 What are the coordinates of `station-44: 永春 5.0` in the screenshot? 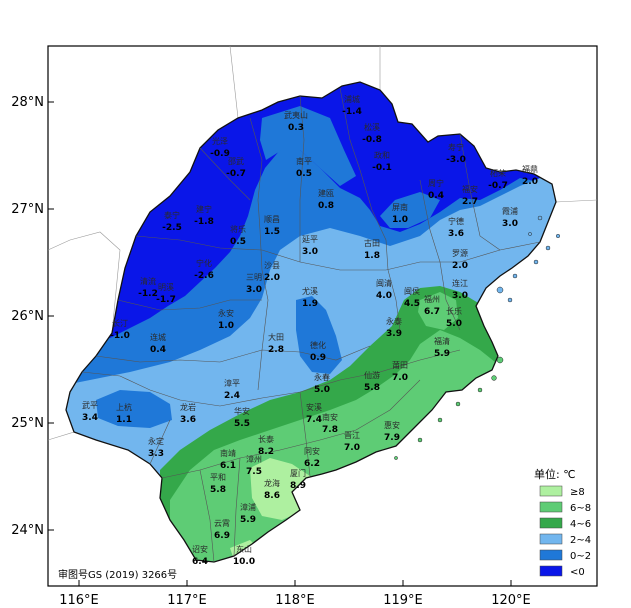 It's located at (322, 383).